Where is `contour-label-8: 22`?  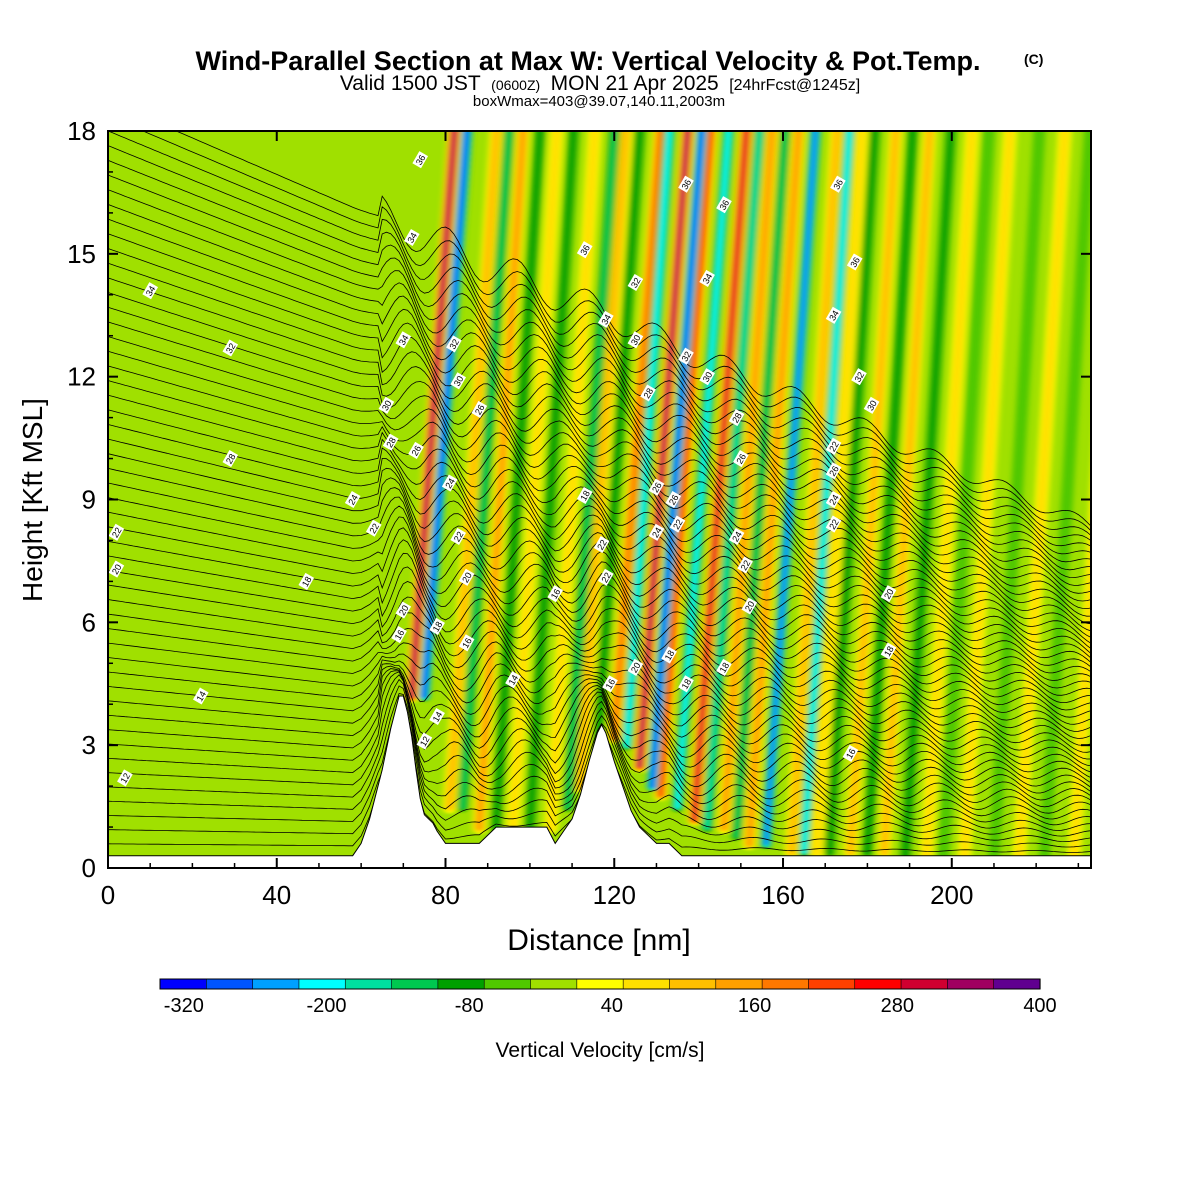
contour-label-8: 22 is located at coordinates (116, 532).